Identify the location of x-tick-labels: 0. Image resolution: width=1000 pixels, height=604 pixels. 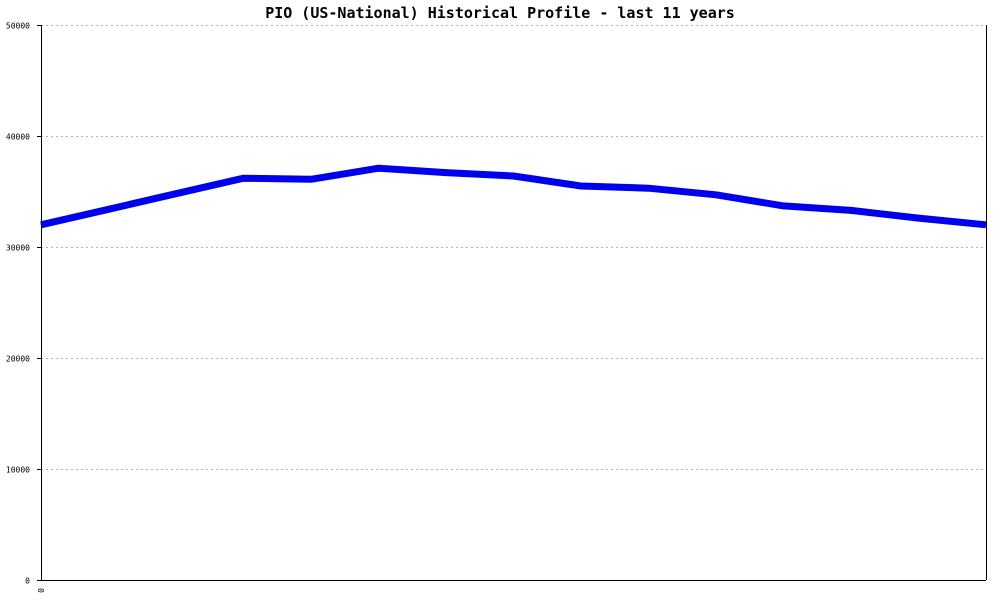
(41, 590).